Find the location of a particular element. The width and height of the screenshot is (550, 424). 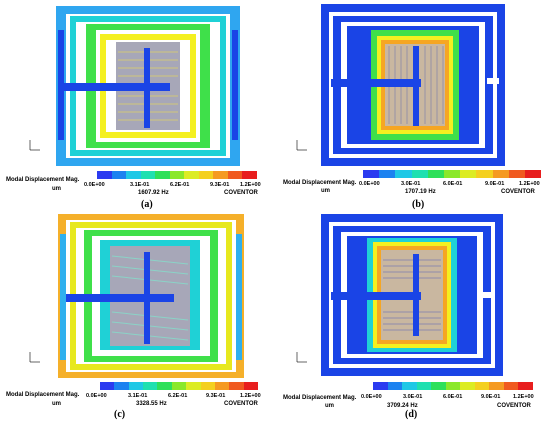

frequency: 1707.19 Hz is located at coordinates (420, 192).